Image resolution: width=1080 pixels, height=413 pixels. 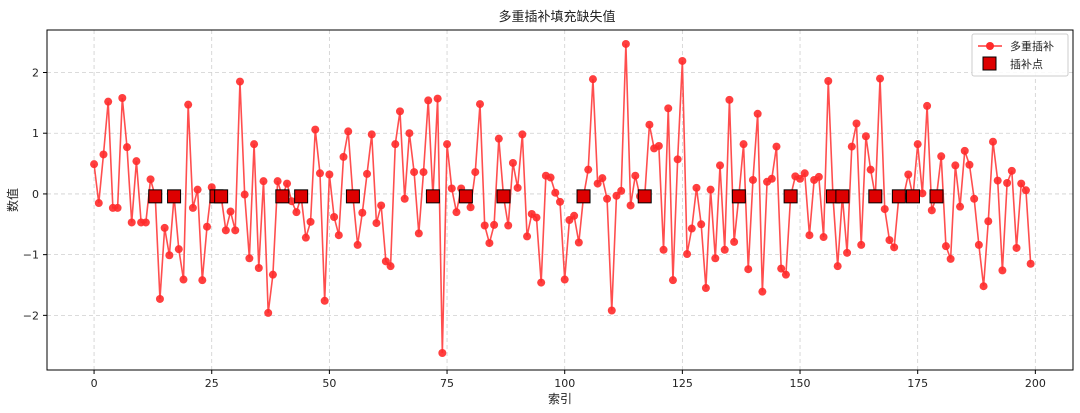 I want to click on y-tick-label: 2, so click(x=35, y=73).